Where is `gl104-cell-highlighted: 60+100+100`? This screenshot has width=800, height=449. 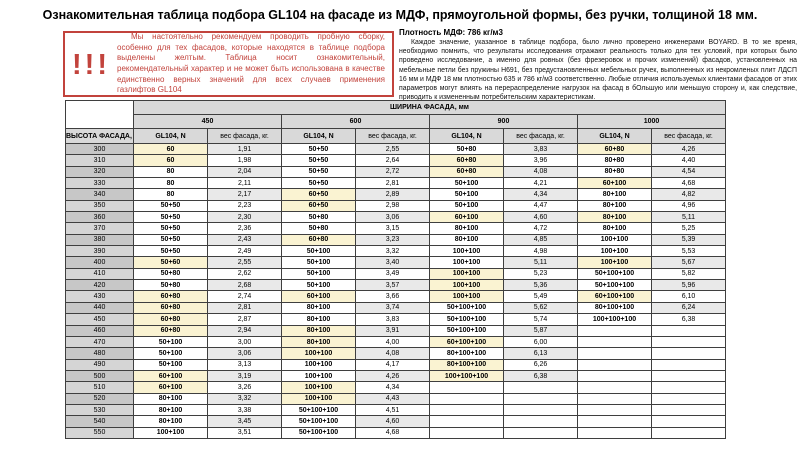 gl104-cell-highlighted: 60+100+100 is located at coordinates (466, 342).